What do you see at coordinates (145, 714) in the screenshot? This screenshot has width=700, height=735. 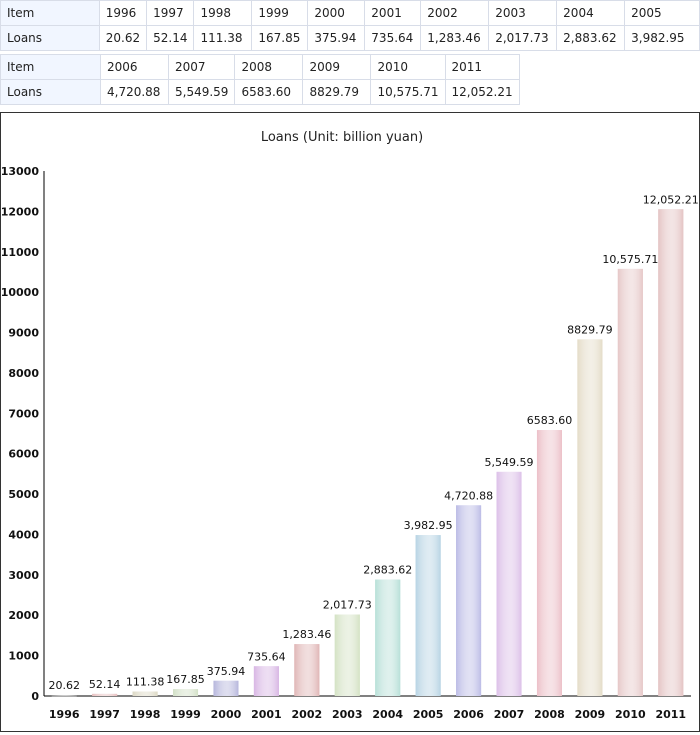 I see `x-tick-label: 1998` at bounding box center [145, 714].